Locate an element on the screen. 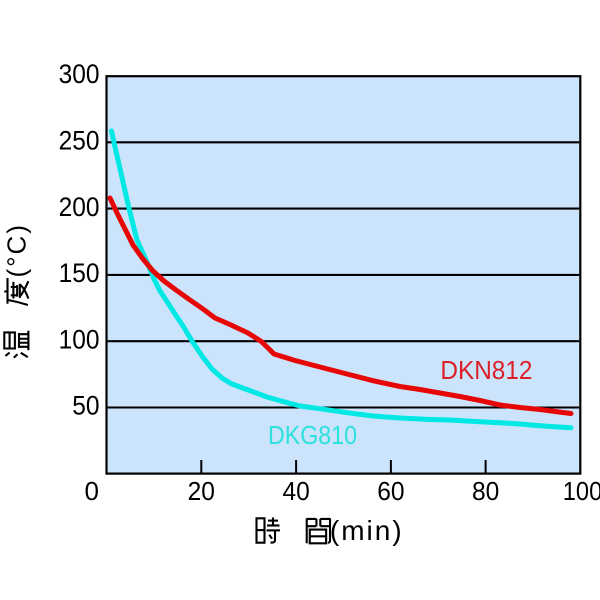 Image resolution: width=600 pixels, height=600 pixels. svg-text: DKN812 is located at coordinates (486, 370).